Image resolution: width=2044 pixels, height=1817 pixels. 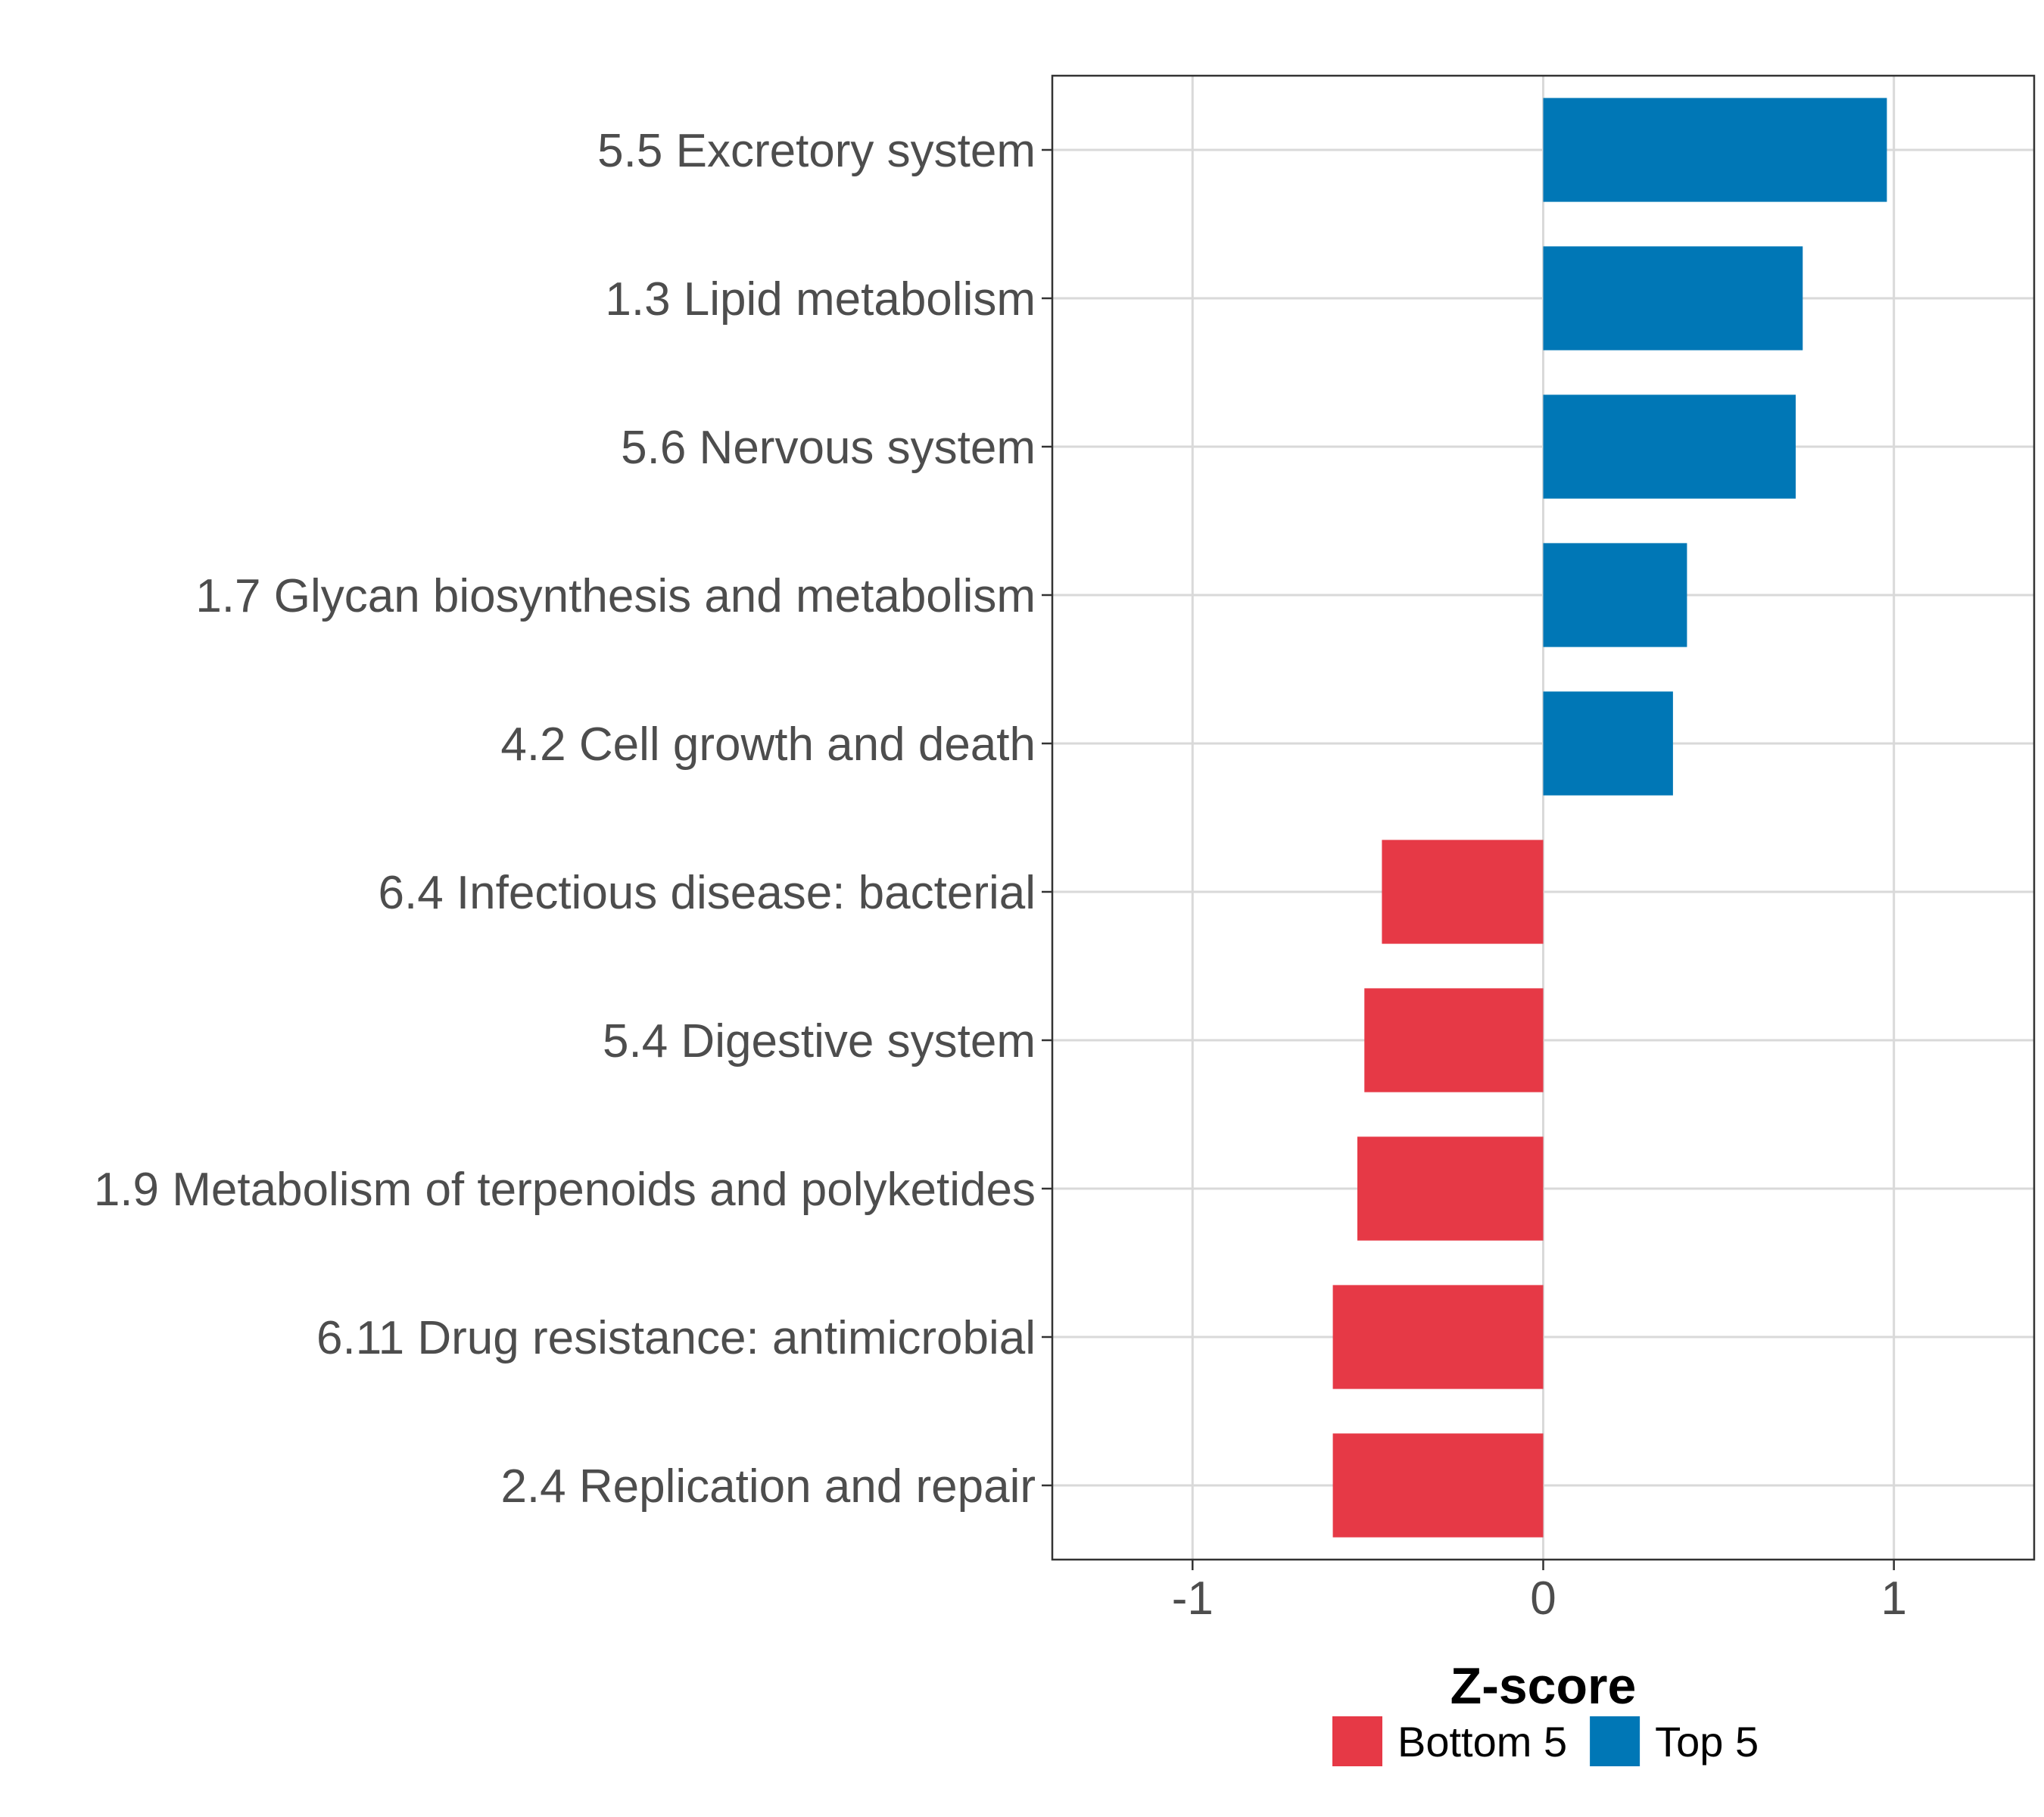 I want to click on x-tick-label: -1, so click(x=1193, y=1599).